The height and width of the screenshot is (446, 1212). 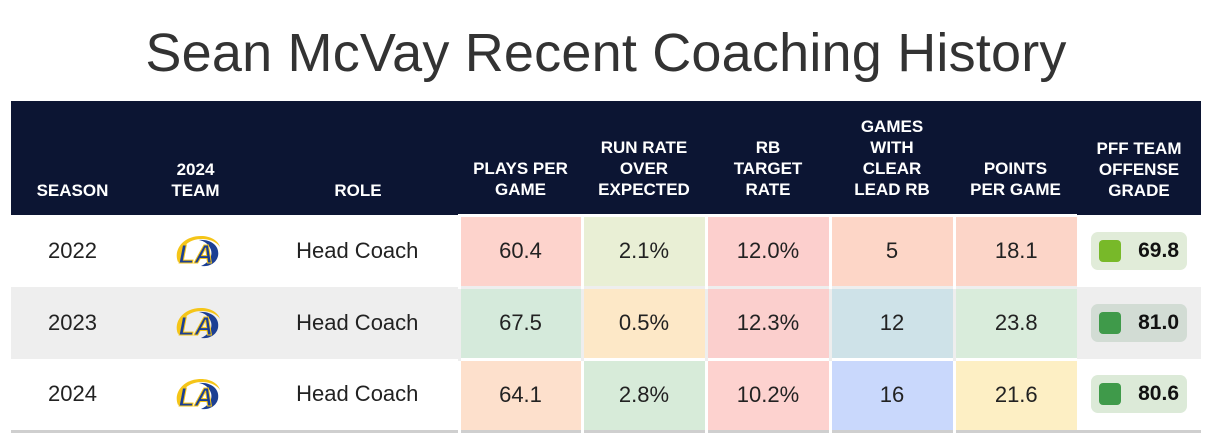 What do you see at coordinates (520, 158) in the screenshot?
I see `header-plays-per-game: PLAYS PER GAME` at bounding box center [520, 158].